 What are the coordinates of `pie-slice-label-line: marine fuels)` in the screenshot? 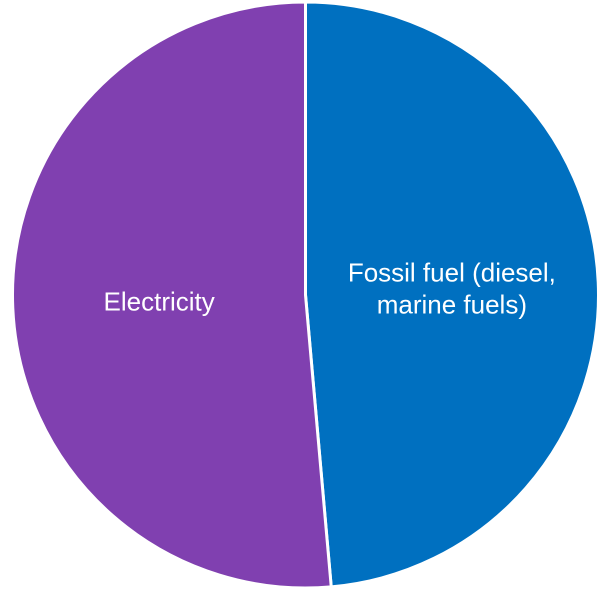 It's located at (452, 305).